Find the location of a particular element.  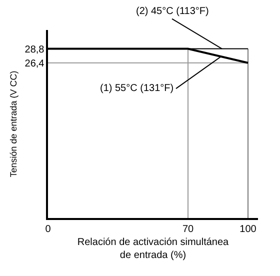

x-tick-label: 100 is located at coordinates (248, 229).